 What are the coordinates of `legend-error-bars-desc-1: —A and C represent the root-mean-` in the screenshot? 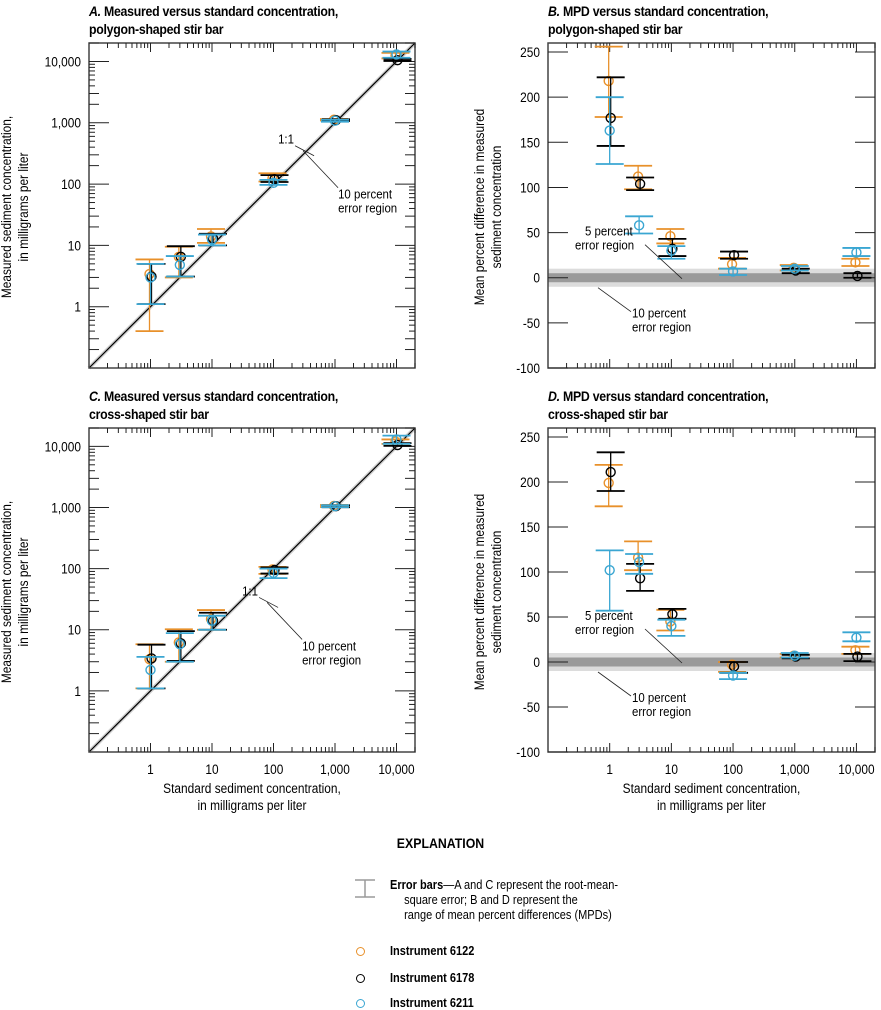 It's located at (531, 885).